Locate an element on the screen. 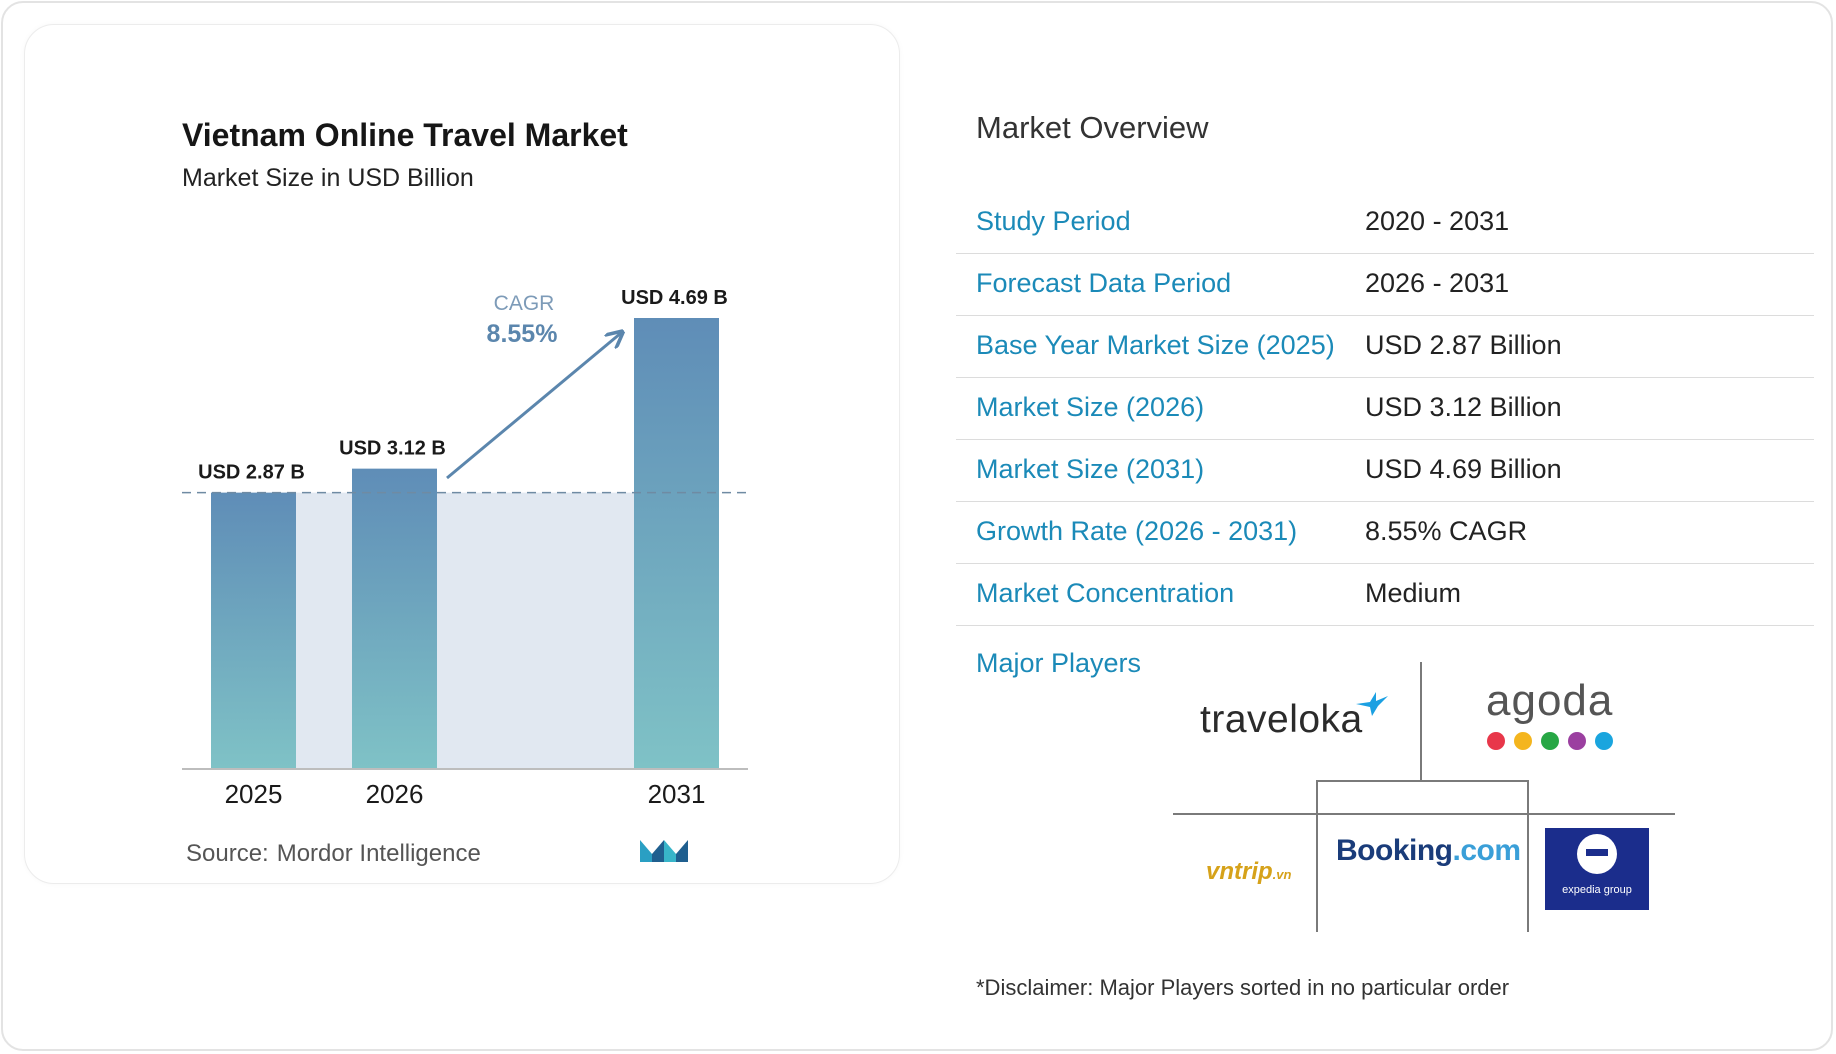 Image resolution: width=1836 pixels, height=1054 pixels. overview-row: Forecast Data Period 2026 - 2031 is located at coordinates (1385, 284).